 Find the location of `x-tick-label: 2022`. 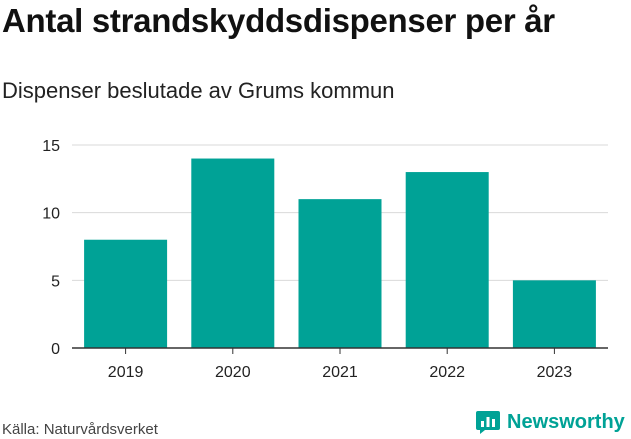

x-tick-label: 2022 is located at coordinates (447, 372).